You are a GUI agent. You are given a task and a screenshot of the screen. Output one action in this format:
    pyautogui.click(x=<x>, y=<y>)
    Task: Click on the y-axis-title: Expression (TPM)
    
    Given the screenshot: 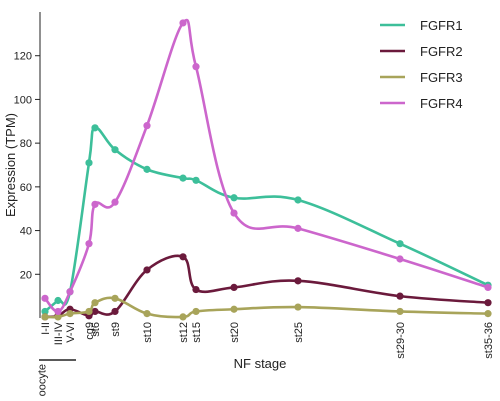 What is the action you would take?
    pyautogui.click(x=10, y=165)
    